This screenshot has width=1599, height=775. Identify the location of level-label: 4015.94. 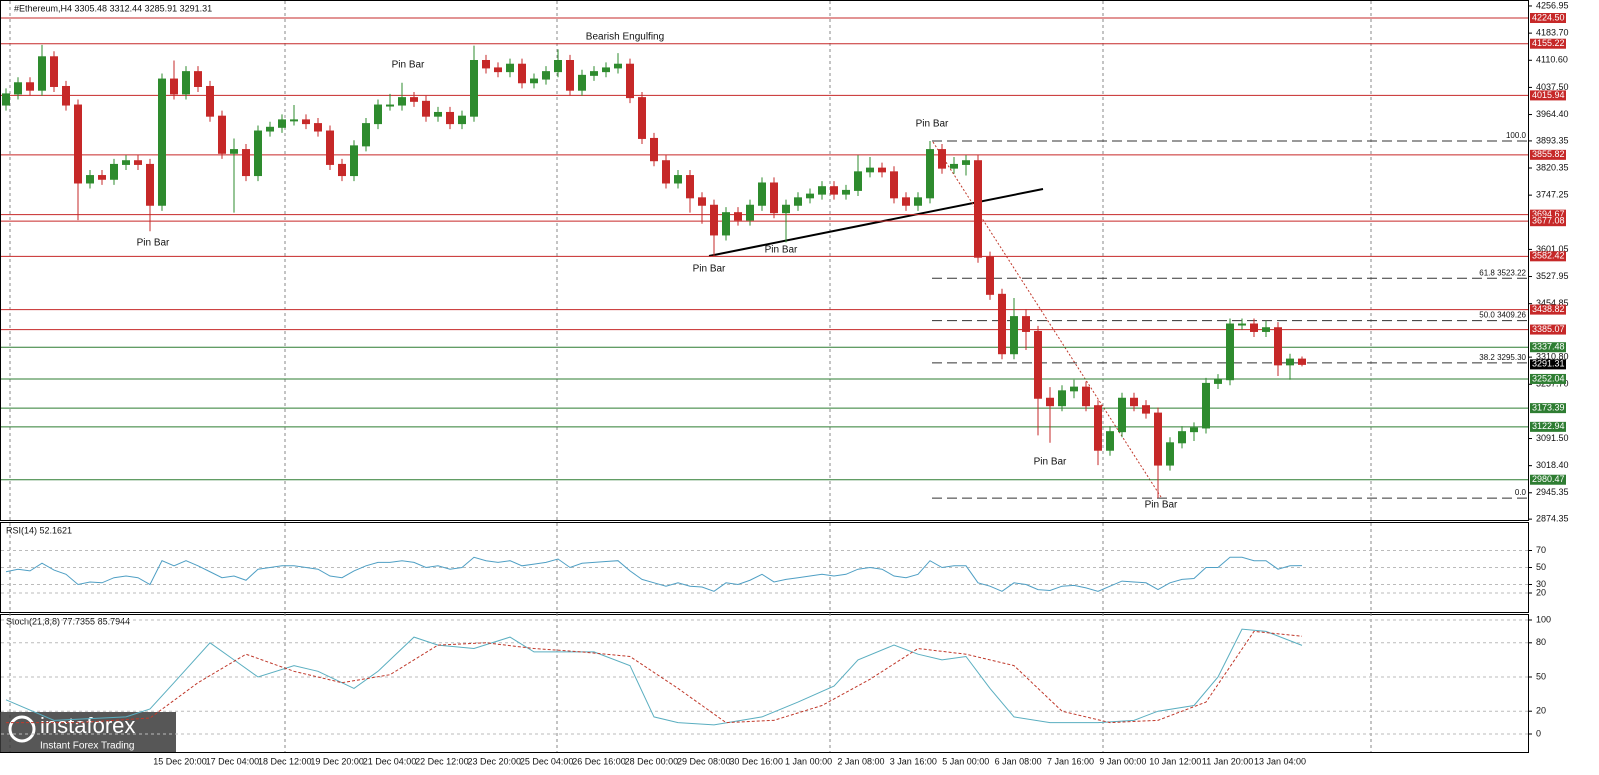
(1548, 95).